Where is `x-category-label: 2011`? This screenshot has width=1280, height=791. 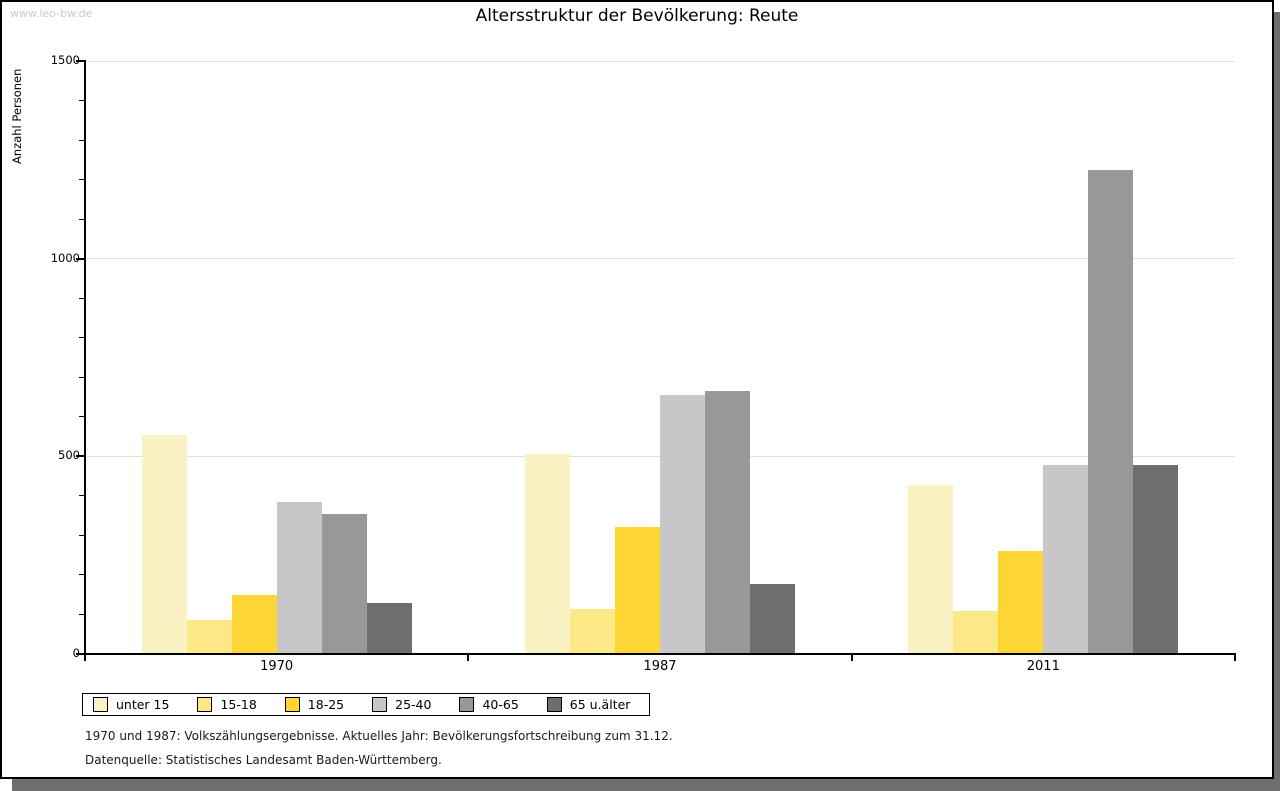 x-category-label: 2011 is located at coordinates (1043, 666).